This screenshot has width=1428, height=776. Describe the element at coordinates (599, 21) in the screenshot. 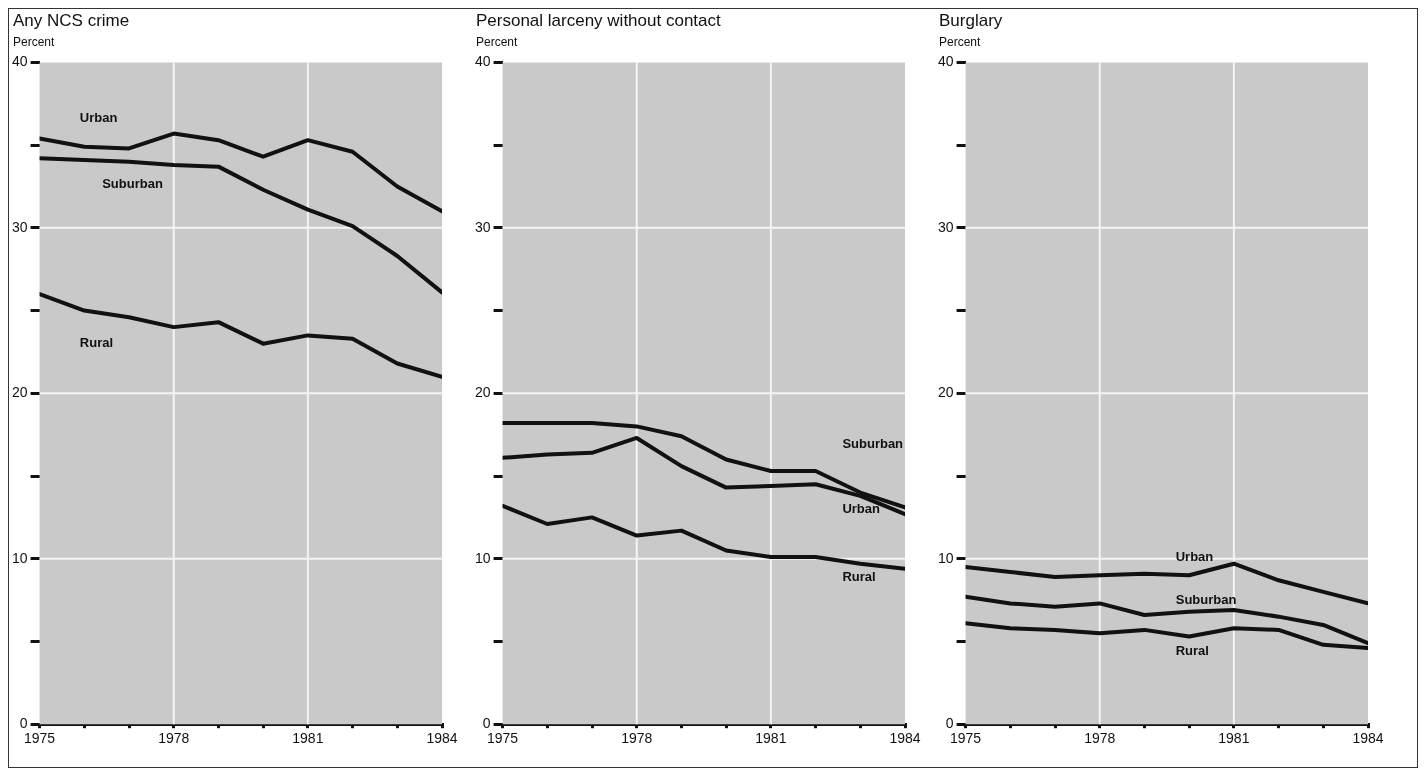

I see `chart-title: Personal larceny without contact` at that location.